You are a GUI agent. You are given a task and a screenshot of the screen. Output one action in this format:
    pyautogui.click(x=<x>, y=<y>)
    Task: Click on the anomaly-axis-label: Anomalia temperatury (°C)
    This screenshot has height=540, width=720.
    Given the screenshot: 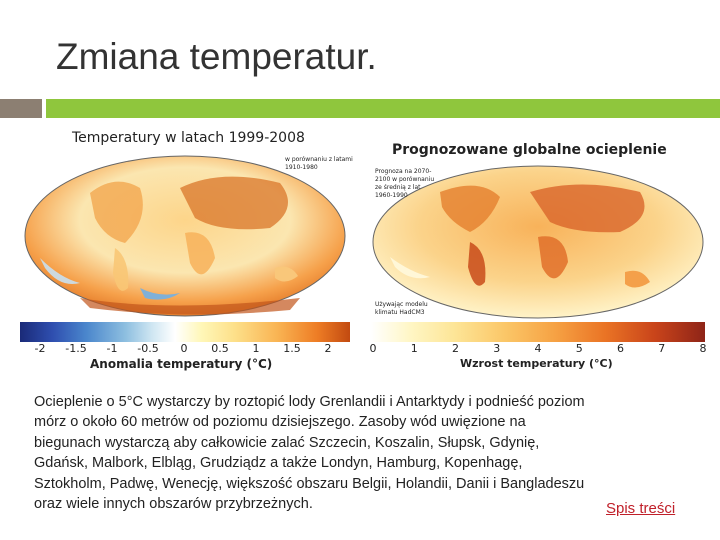 What is the action you would take?
    pyautogui.click(x=181, y=364)
    